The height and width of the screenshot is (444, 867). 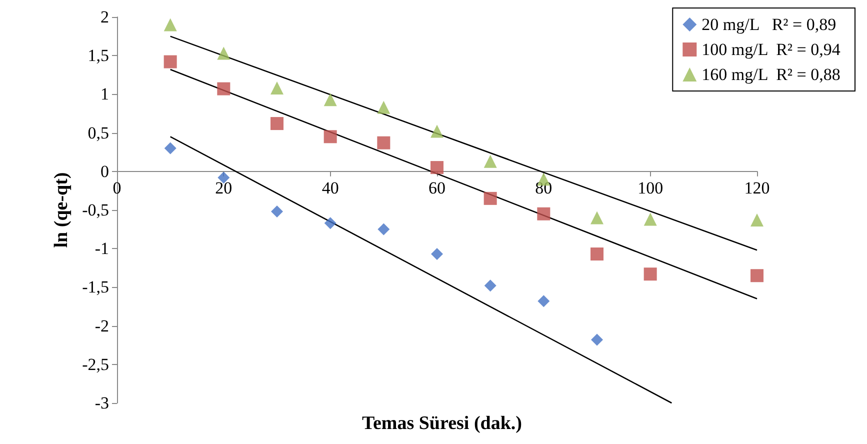 What do you see at coordinates (95, 210) in the screenshot?
I see `y-tick-label: -0,5` at bounding box center [95, 210].